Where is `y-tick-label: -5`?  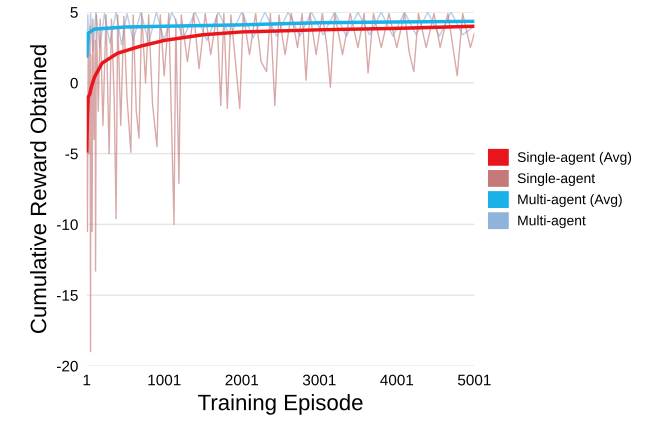 y-tick-label: -5 is located at coordinates (71, 154).